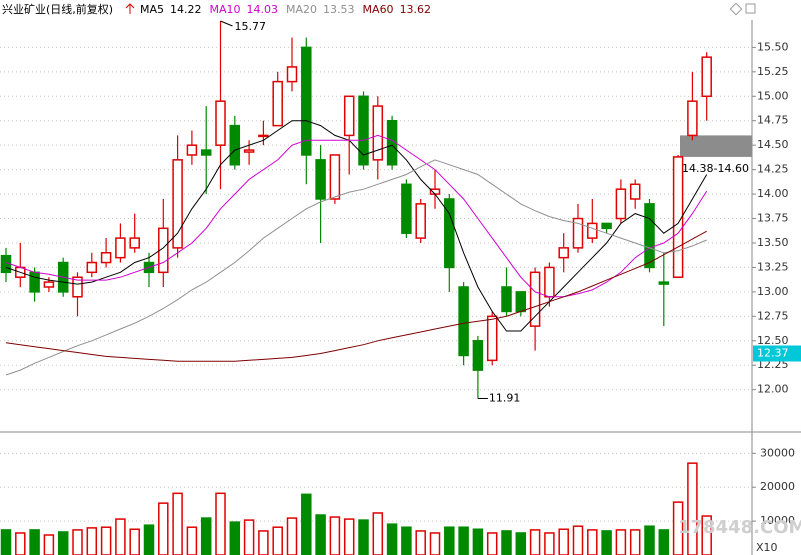  I want to click on legend-name: MA10, so click(225, 9).